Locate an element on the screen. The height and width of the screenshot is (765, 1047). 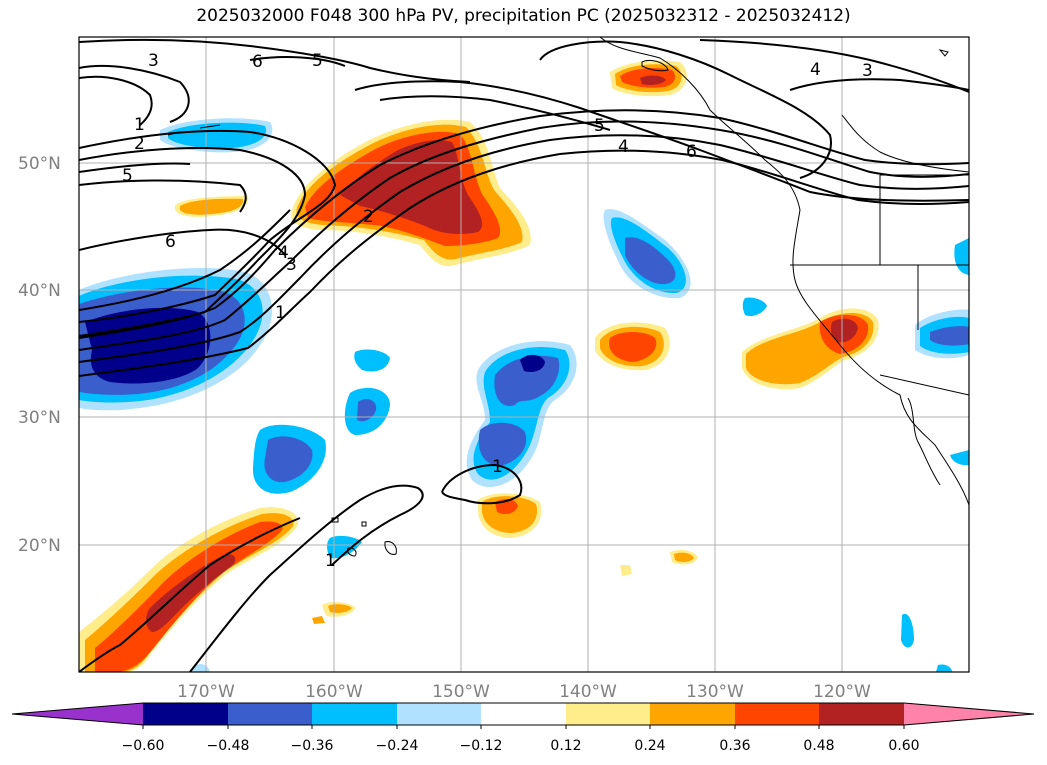
lon-tick-label: 150°W is located at coordinates (461, 692).